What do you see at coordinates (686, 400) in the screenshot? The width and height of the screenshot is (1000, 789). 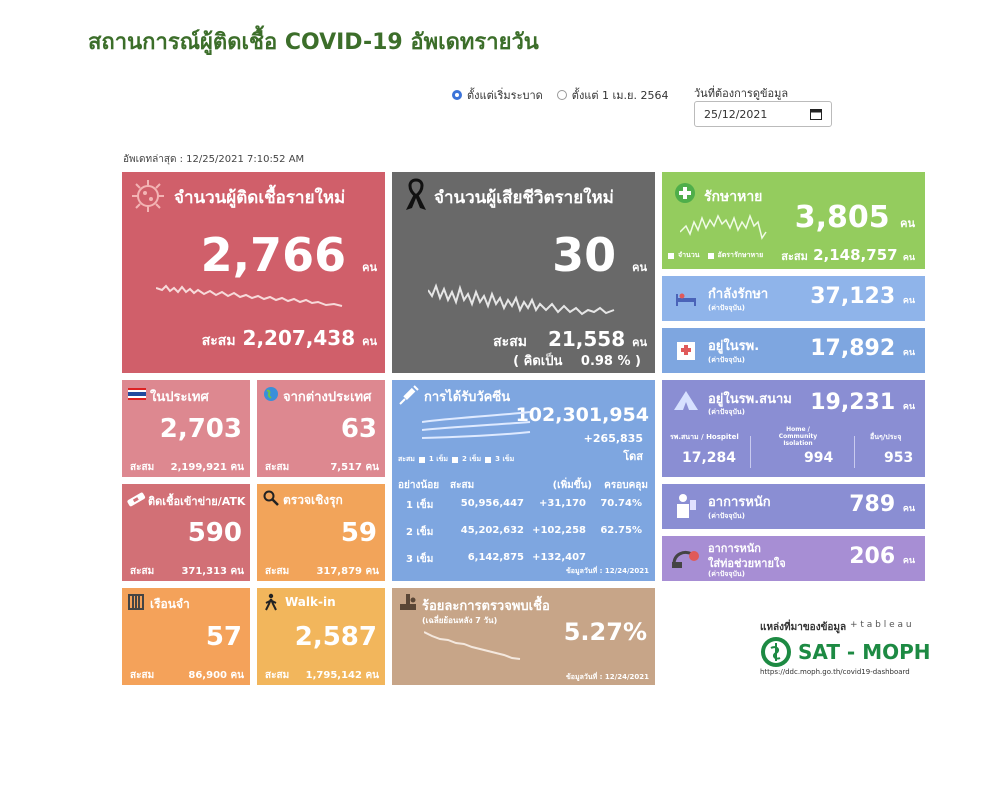 I see `tent-icon` at bounding box center [686, 400].